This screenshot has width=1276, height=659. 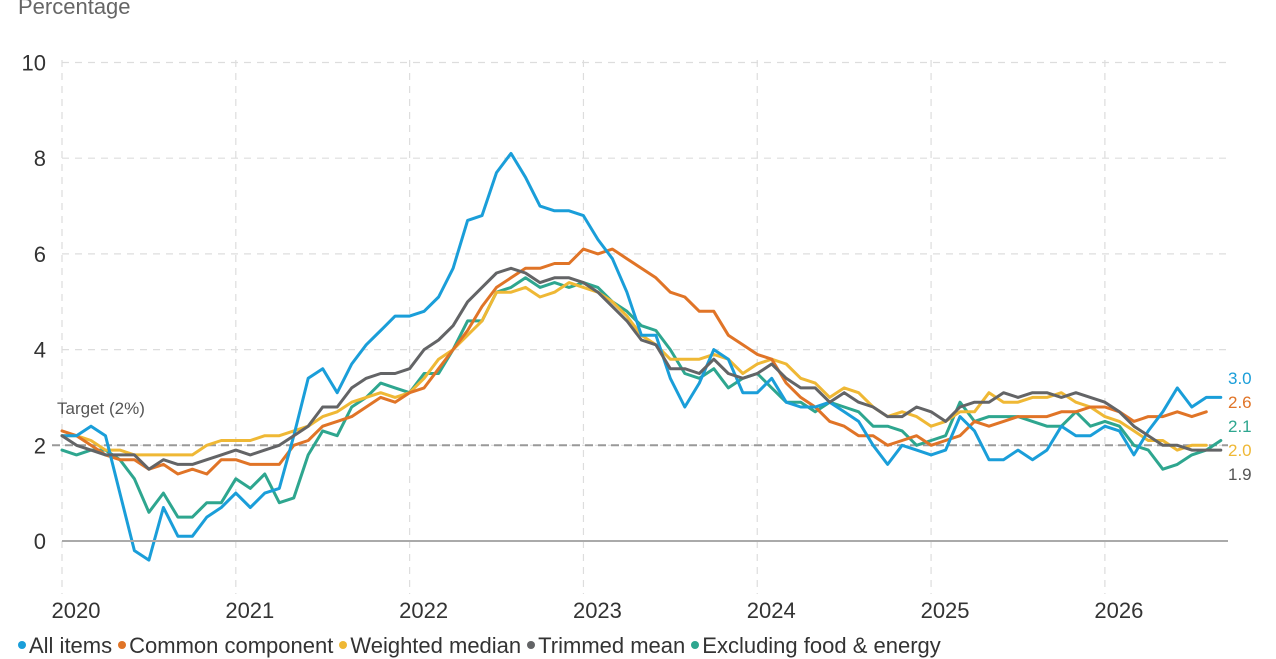 I want to click on x-tick-label: 2020, so click(x=76, y=610).